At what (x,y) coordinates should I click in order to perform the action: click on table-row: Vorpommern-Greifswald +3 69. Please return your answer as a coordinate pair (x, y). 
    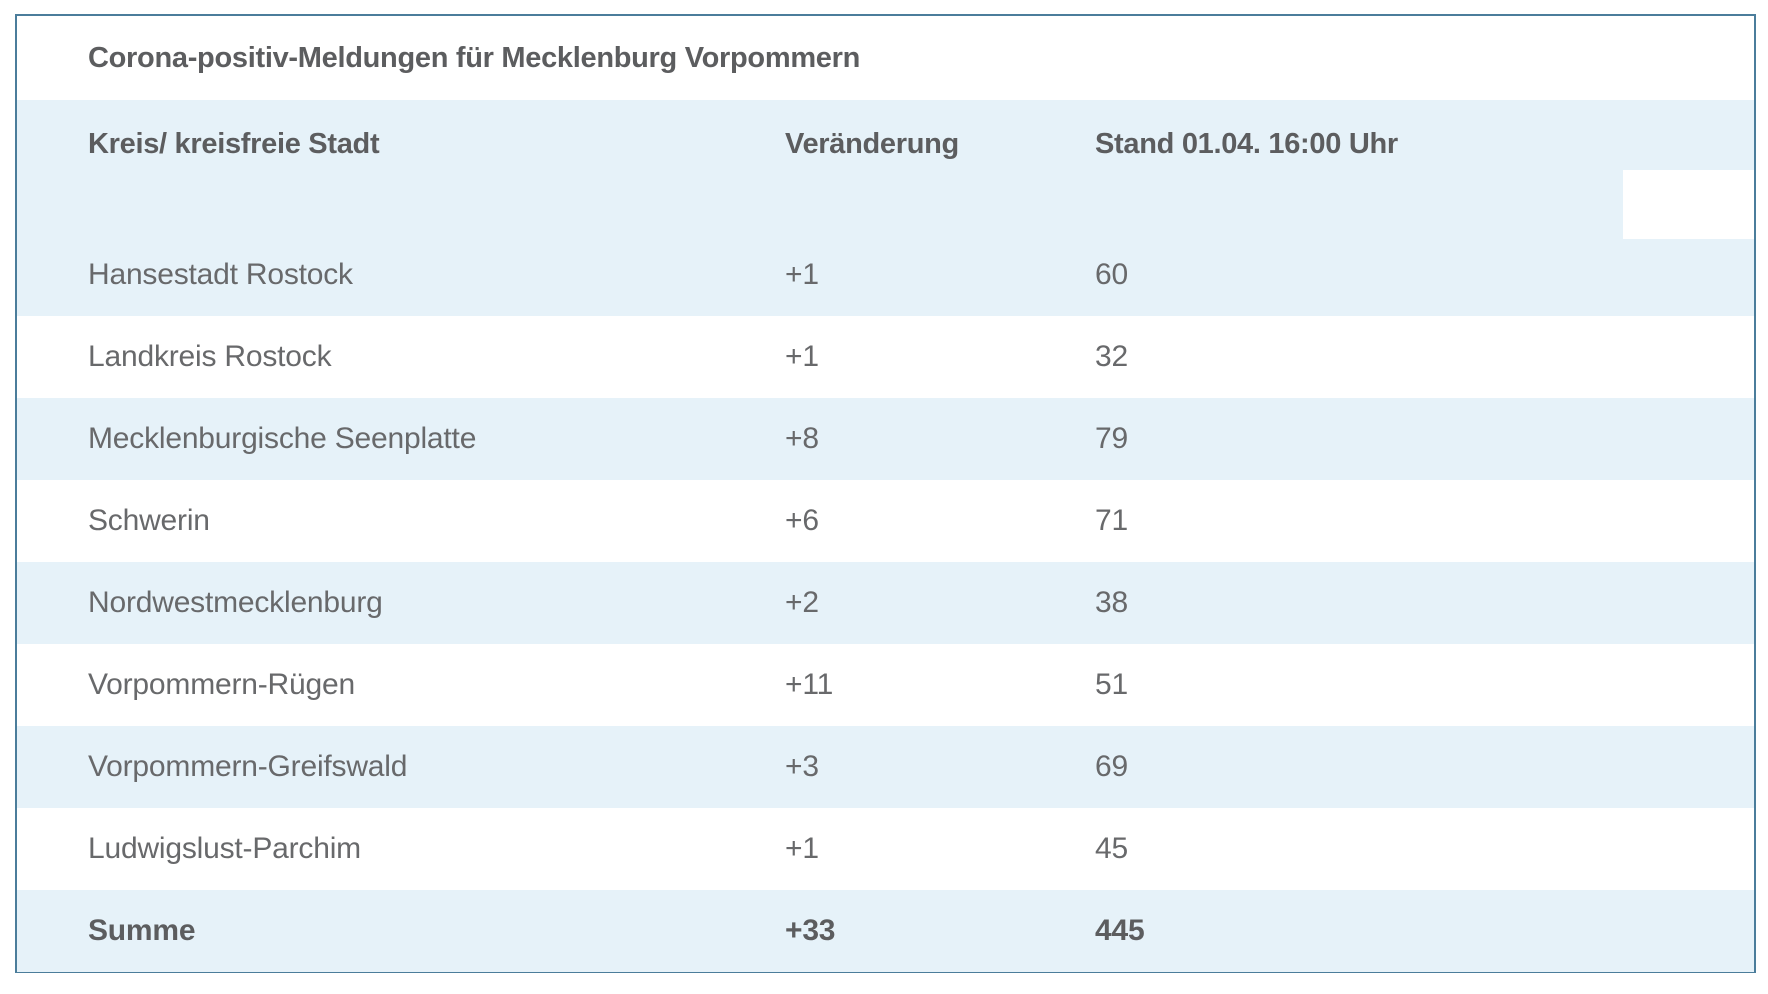
    Looking at the image, I should click on (885, 767).